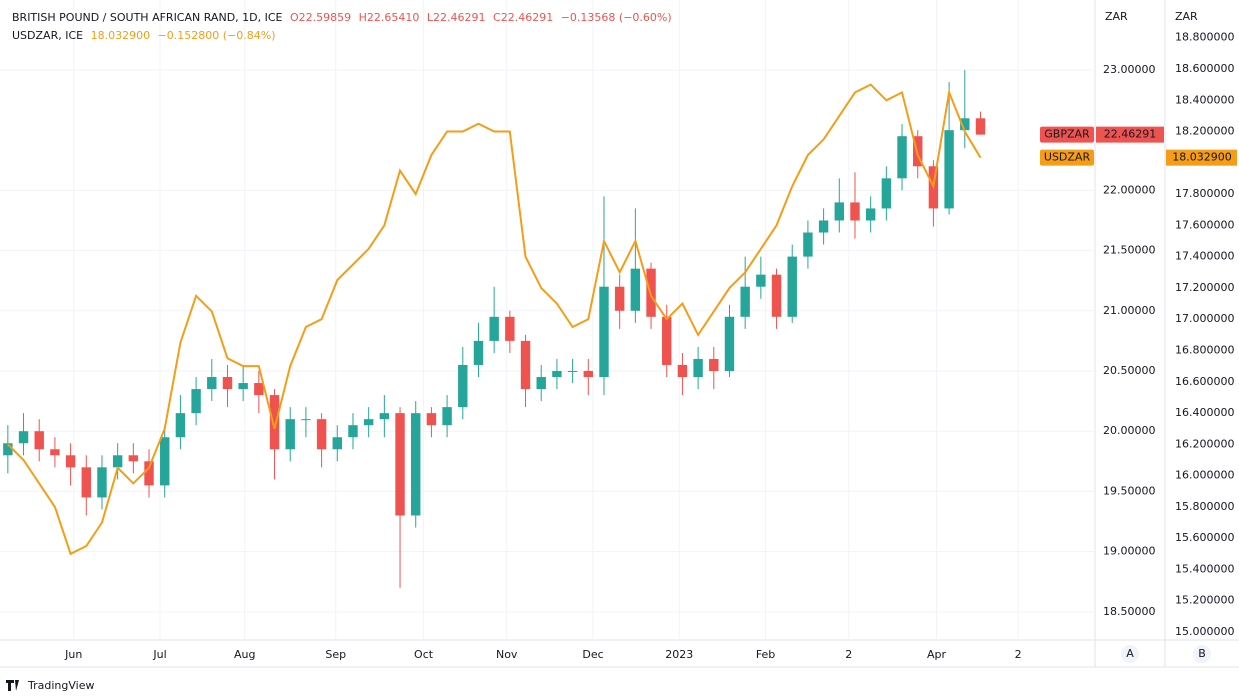 Image resolution: width=1239 pixels, height=697 pixels. I want to click on compare-last: 18.032900, so click(120, 35).